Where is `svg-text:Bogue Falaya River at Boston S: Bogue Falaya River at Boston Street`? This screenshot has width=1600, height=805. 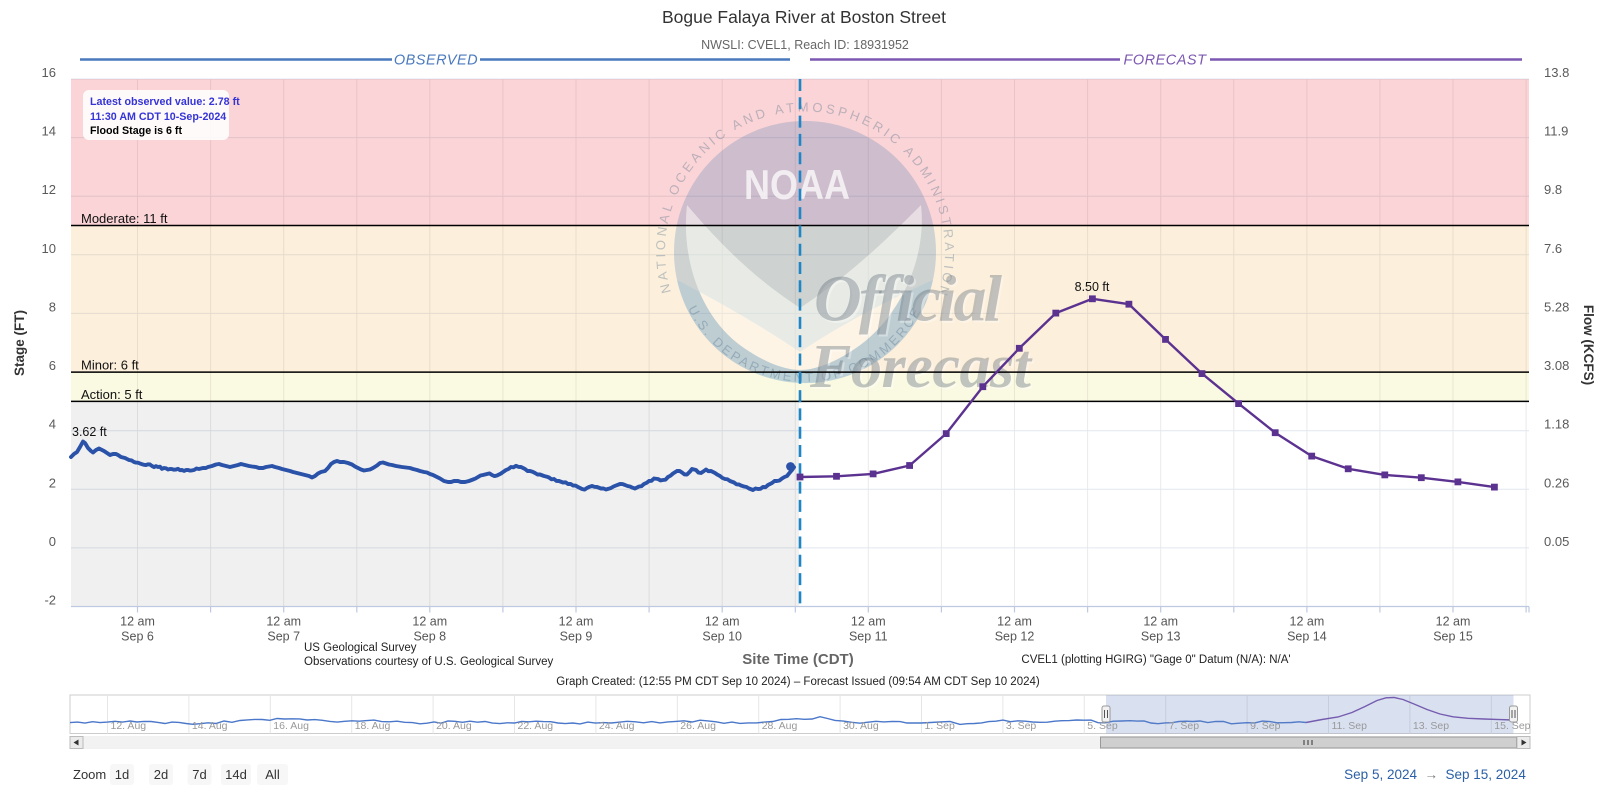 svg-text:Bogue Falaya River at Boston S: Bogue Falaya River at Boston Street is located at coordinates (804, 17).